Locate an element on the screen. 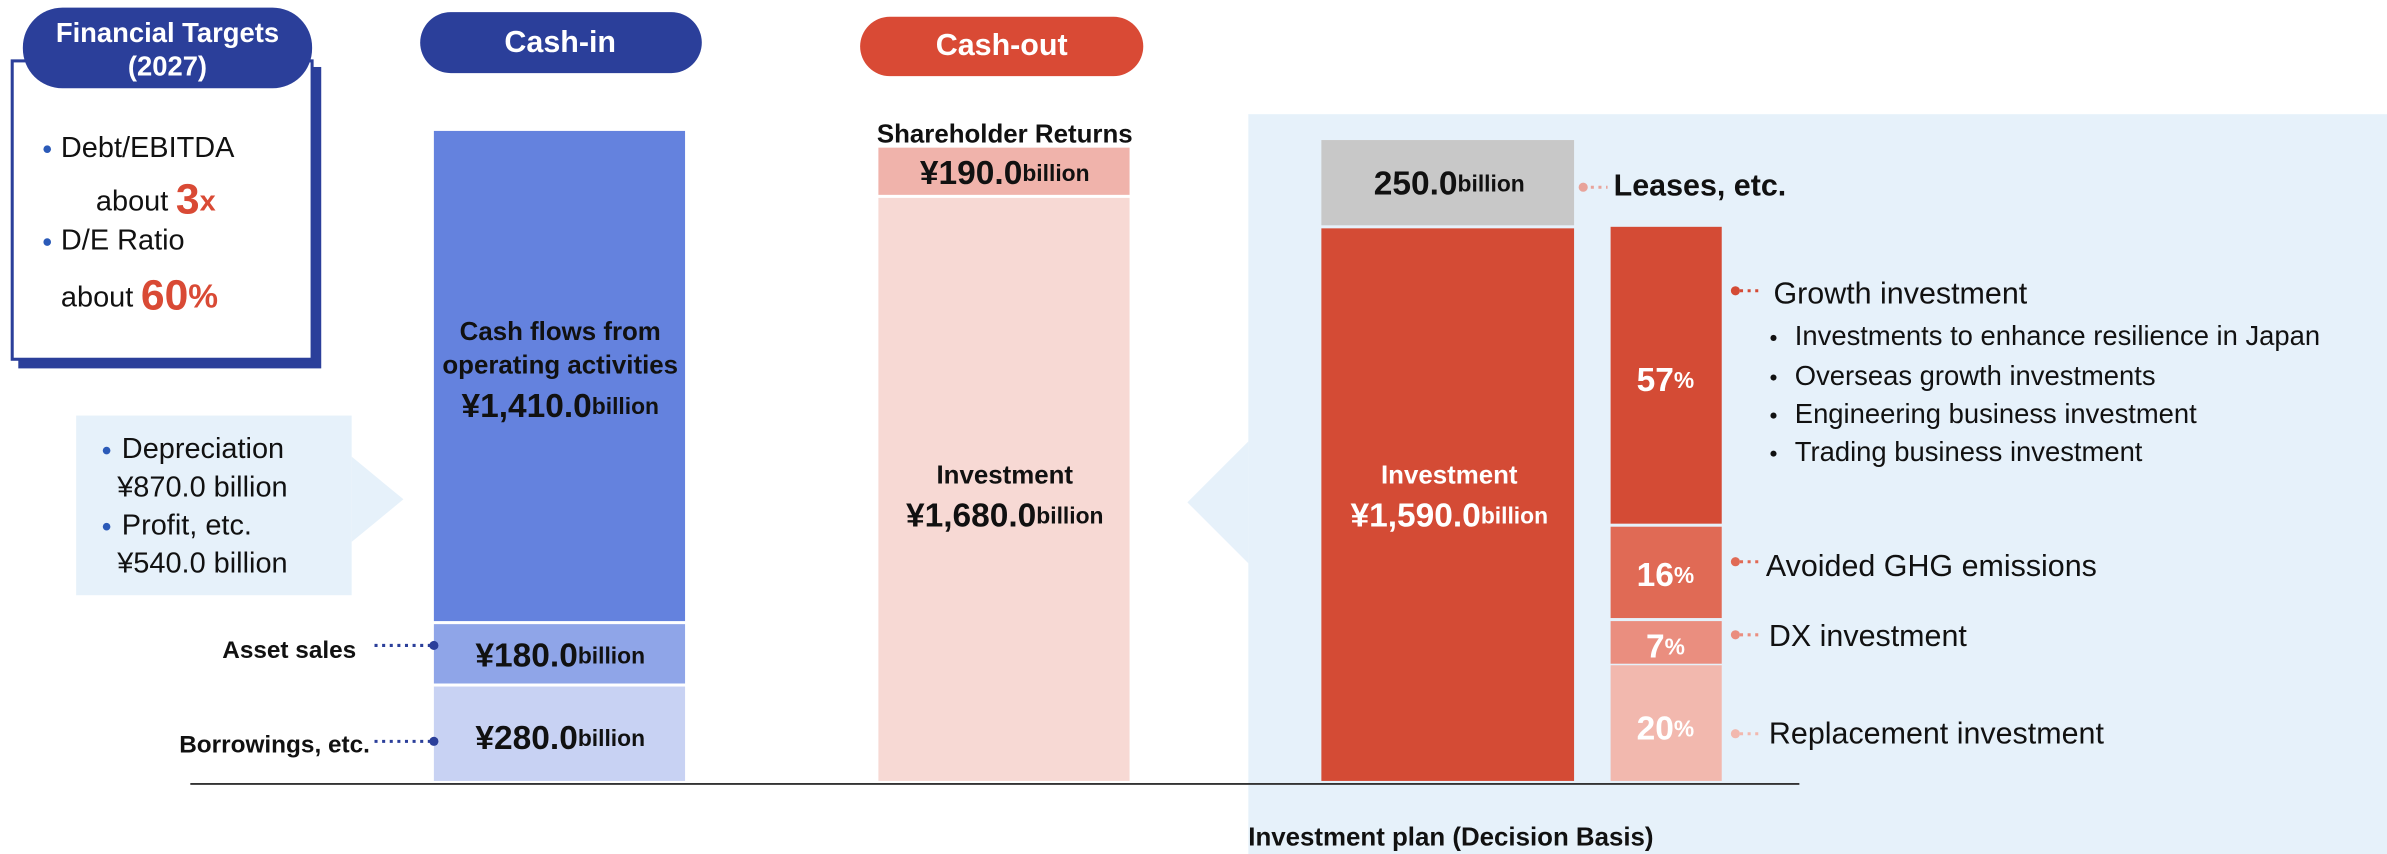 This screenshot has width=2387, height=854. target-value: about 3x is located at coordinates (156, 200).